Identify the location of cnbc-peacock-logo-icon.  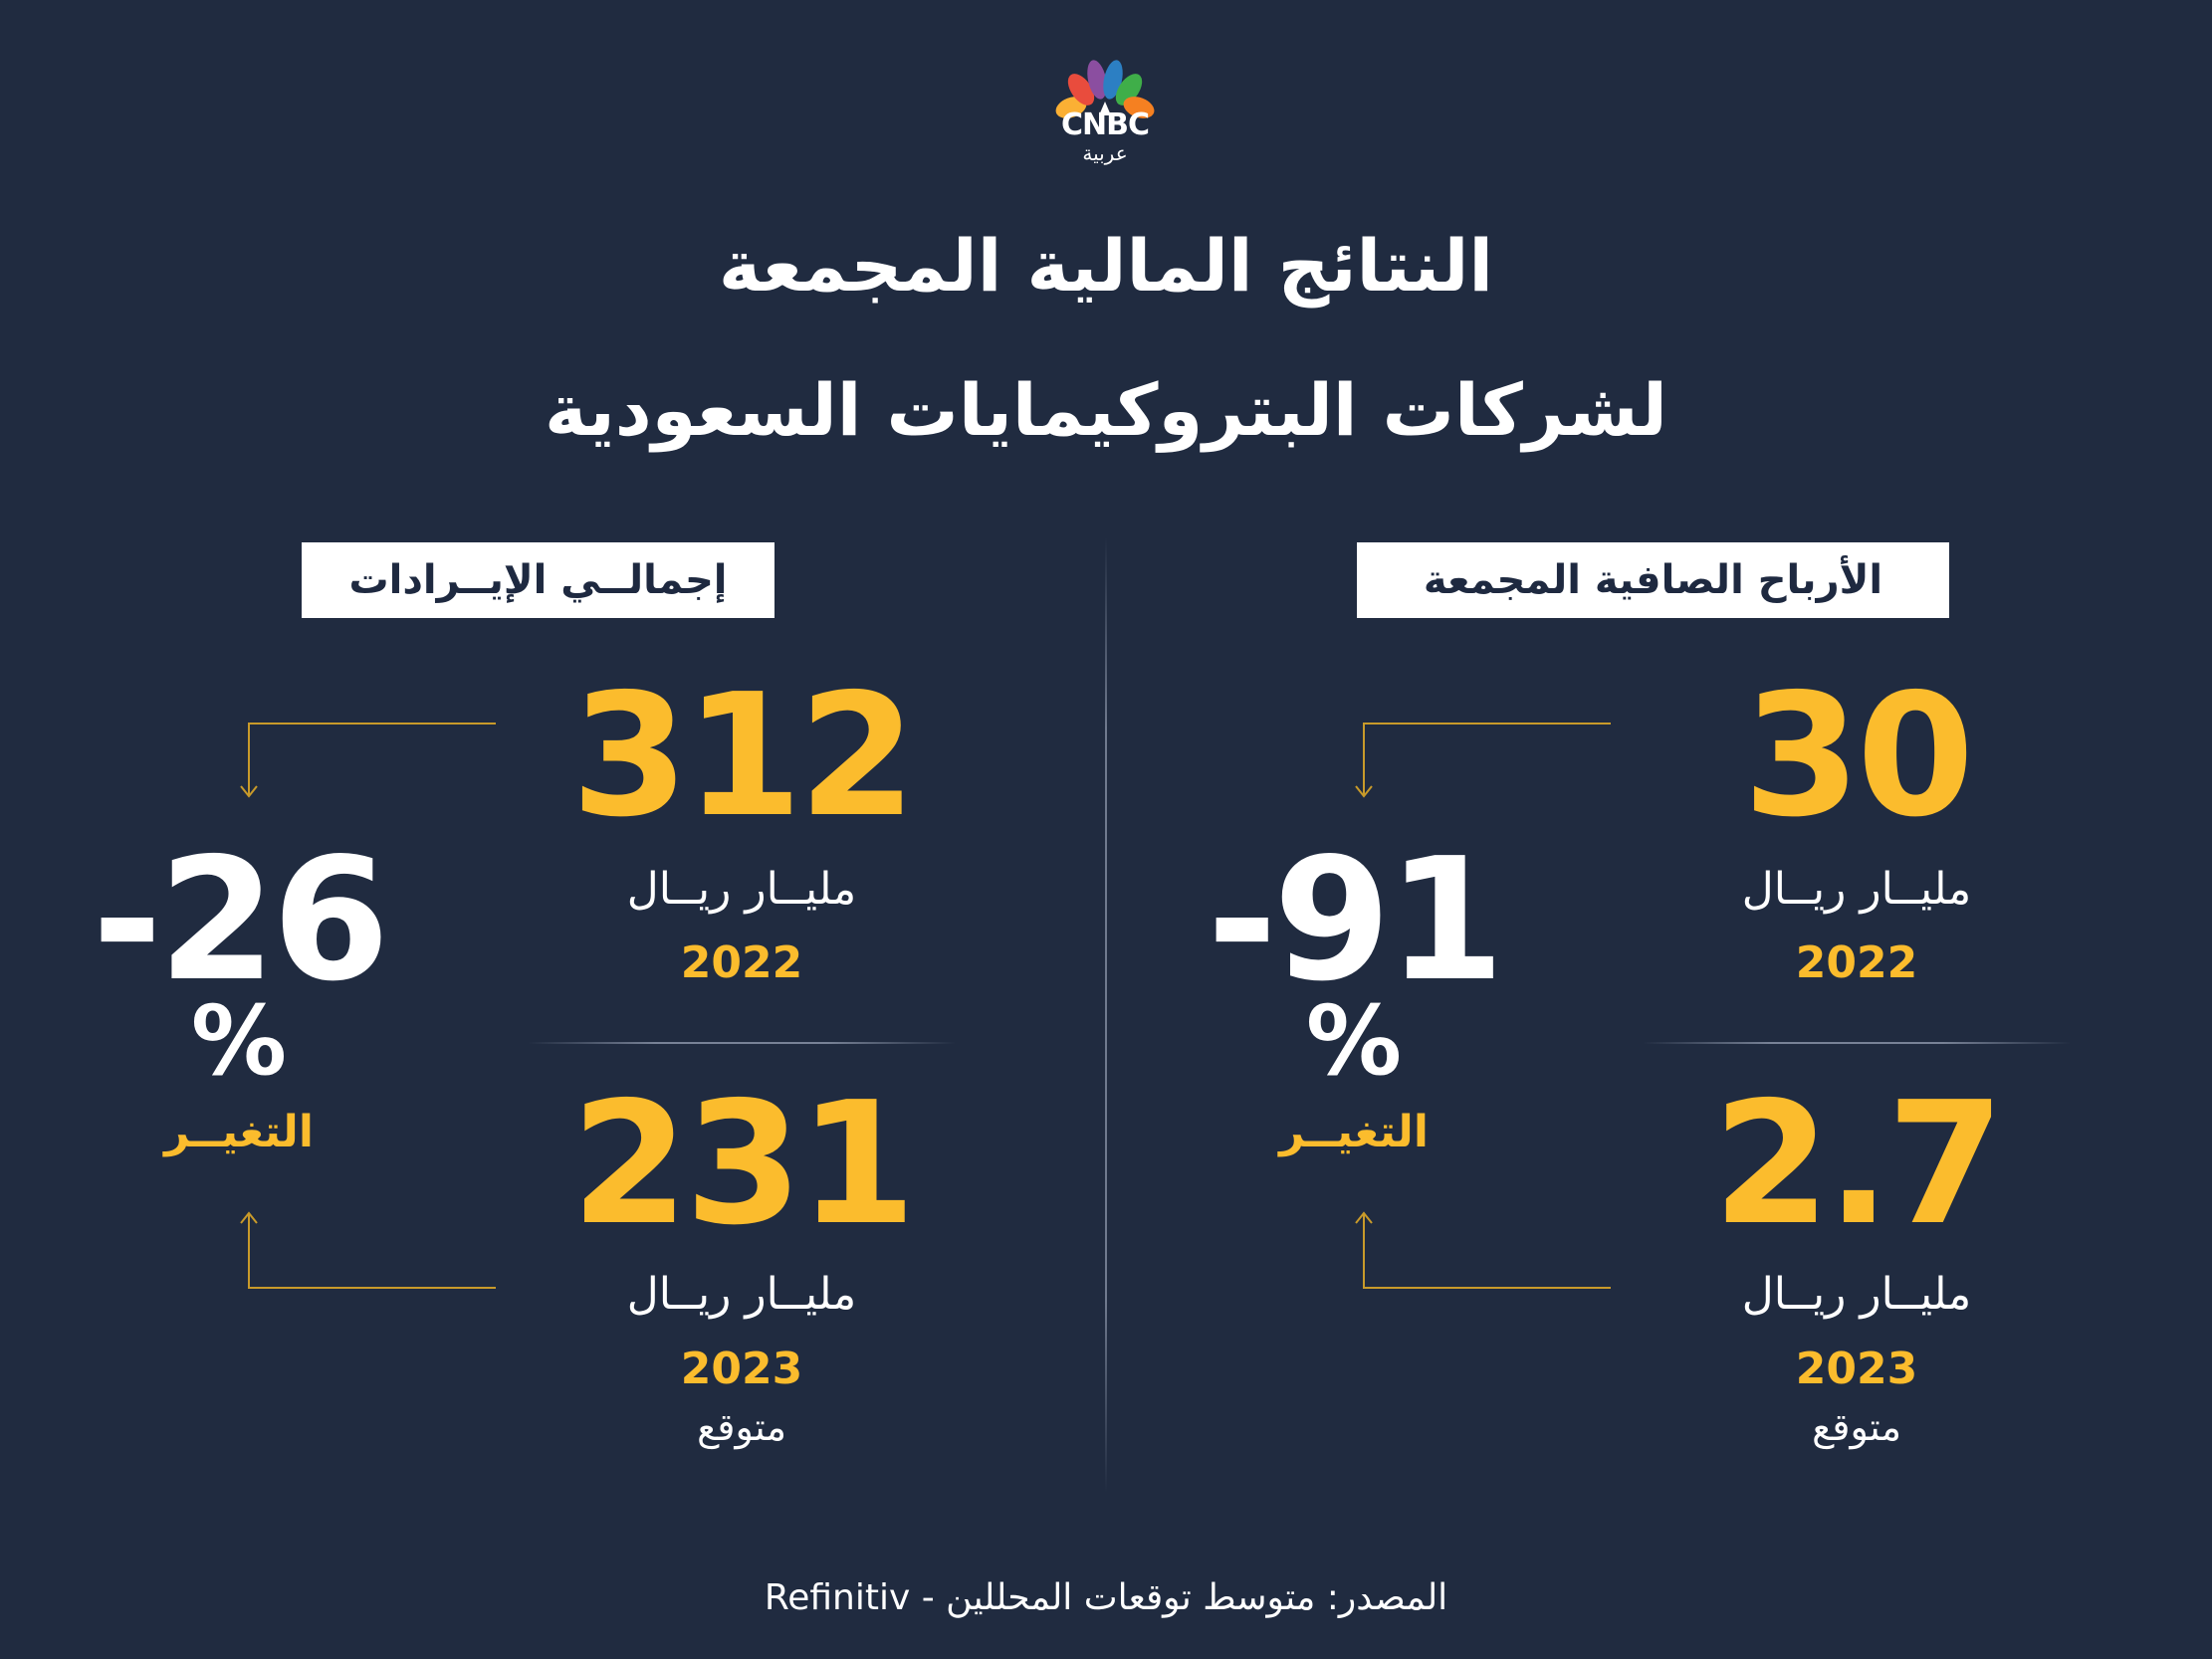
(1105, 89).